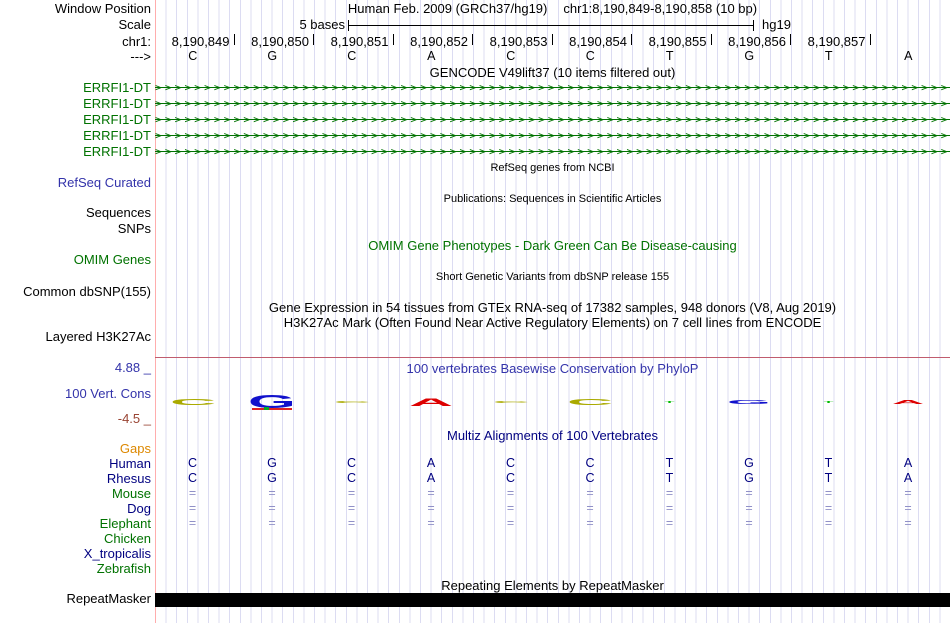 The width and height of the screenshot is (950, 623). Describe the element at coordinates (322, 24) in the screenshot. I see `scale-value: 5 bases` at that location.